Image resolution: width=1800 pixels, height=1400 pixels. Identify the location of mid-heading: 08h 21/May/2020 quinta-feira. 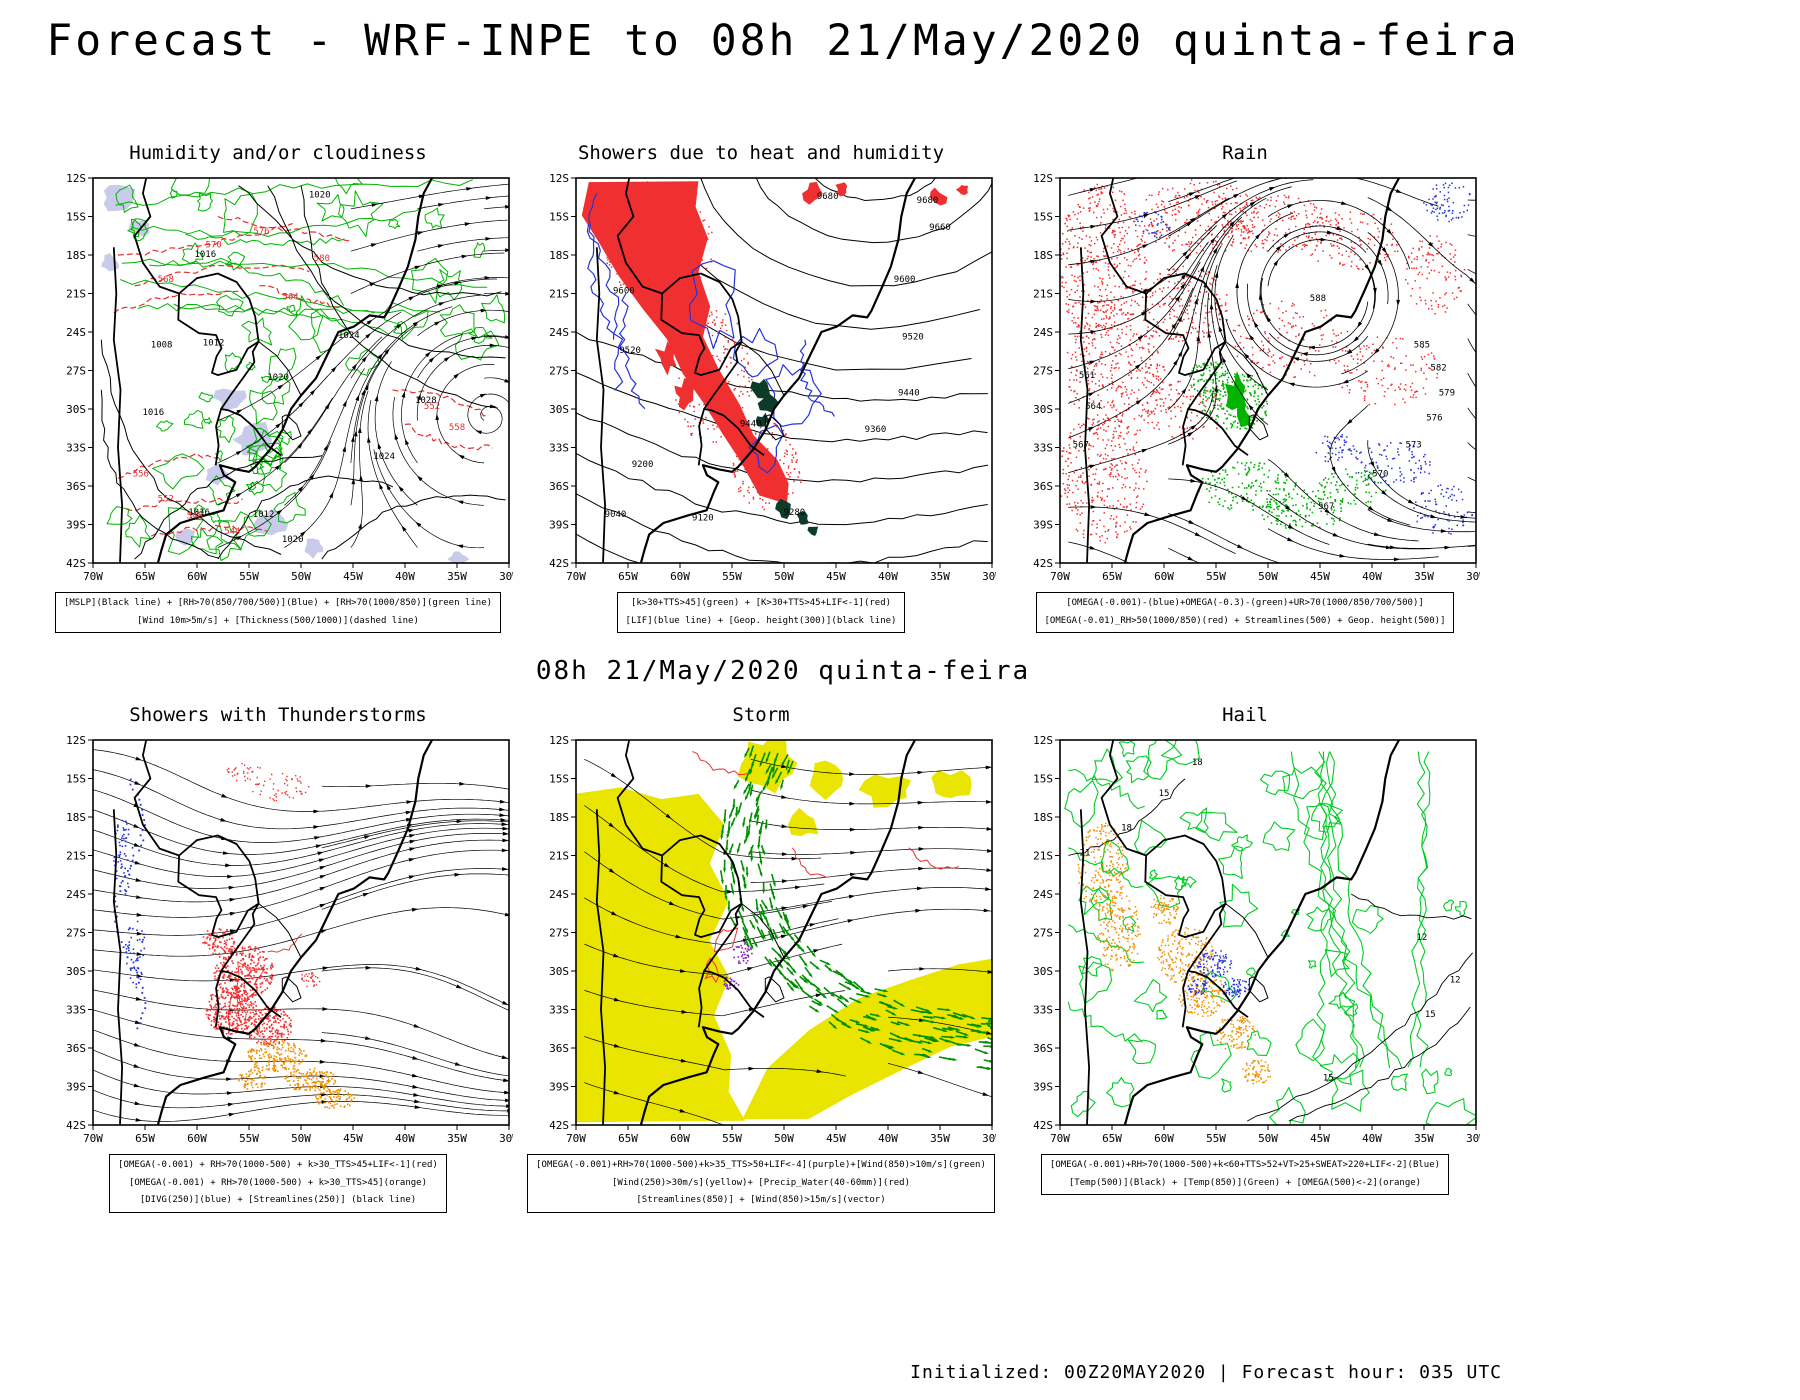
(783, 671).